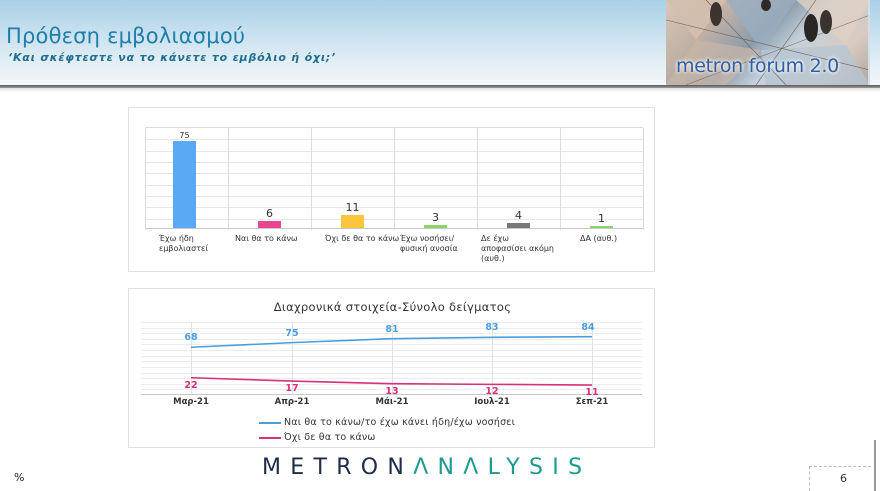  Describe the element at coordinates (493, 258) in the screenshot. I see `category-label-line: (αυθ.)` at that location.